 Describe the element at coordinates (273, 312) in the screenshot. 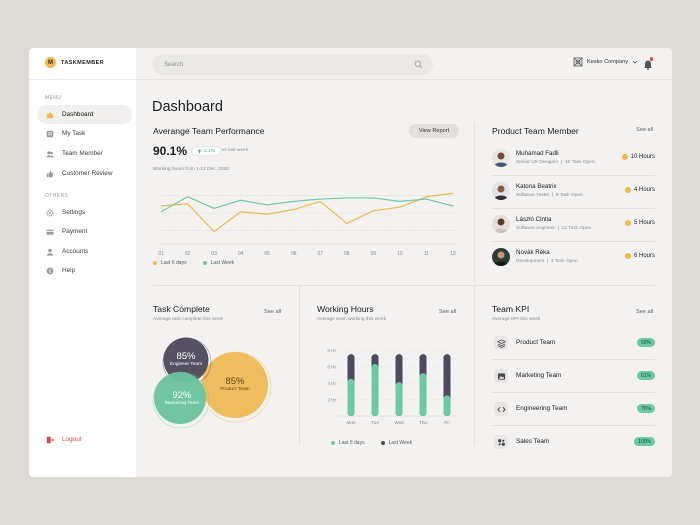

I see `task-see-all-link: See all` at that location.